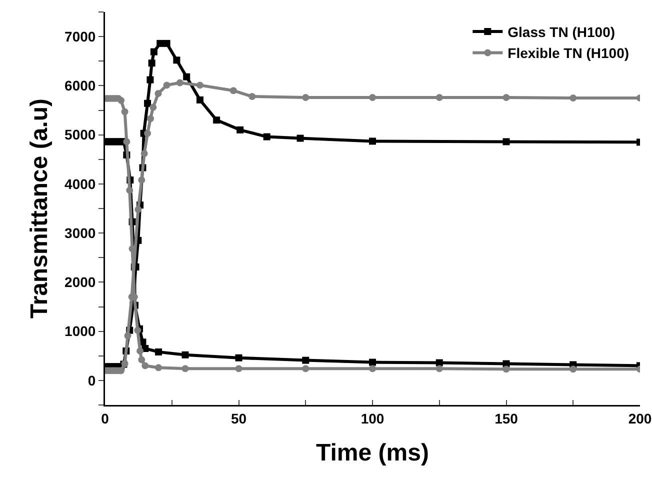 Image resolution: width=652 pixels, height=479 pixels. What do you see at coordinates (80, 232) in the screenshot?
I see `y-tick-label: 3000` at bounding box center [80, 232].